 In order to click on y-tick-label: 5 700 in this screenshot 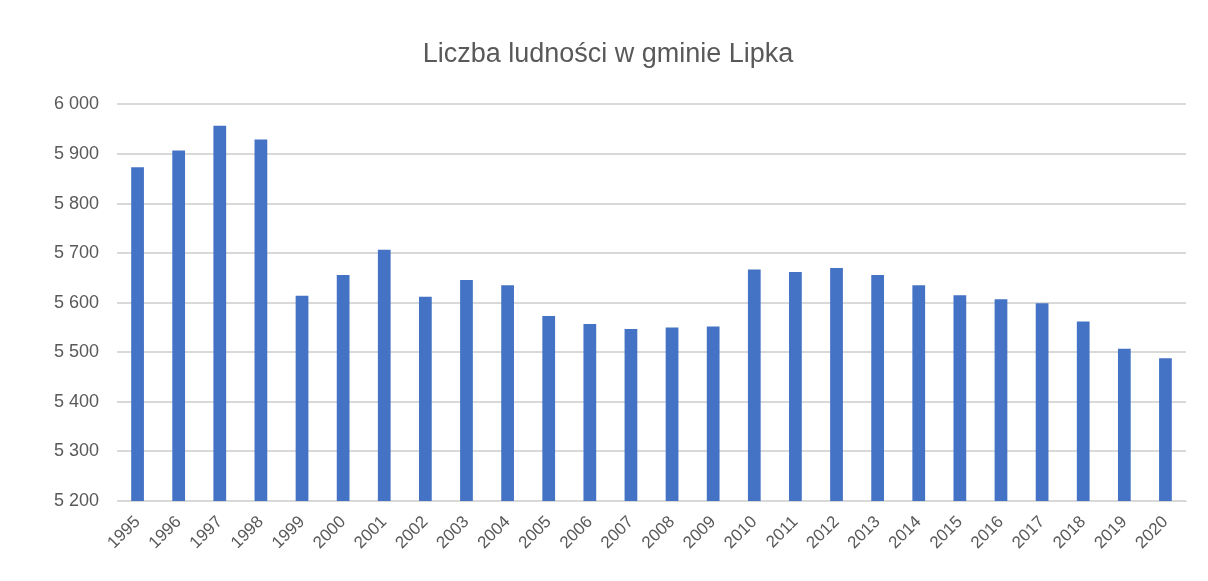, I will do `click(76, 252)`.